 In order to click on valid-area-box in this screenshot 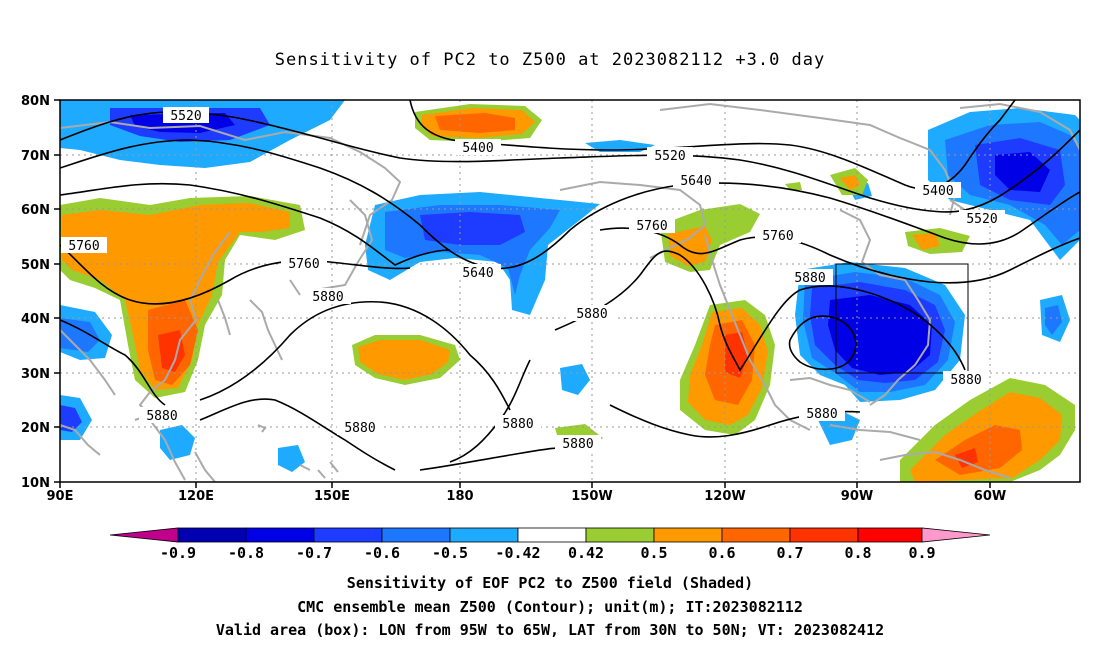, I will do `click(902, 318)`.